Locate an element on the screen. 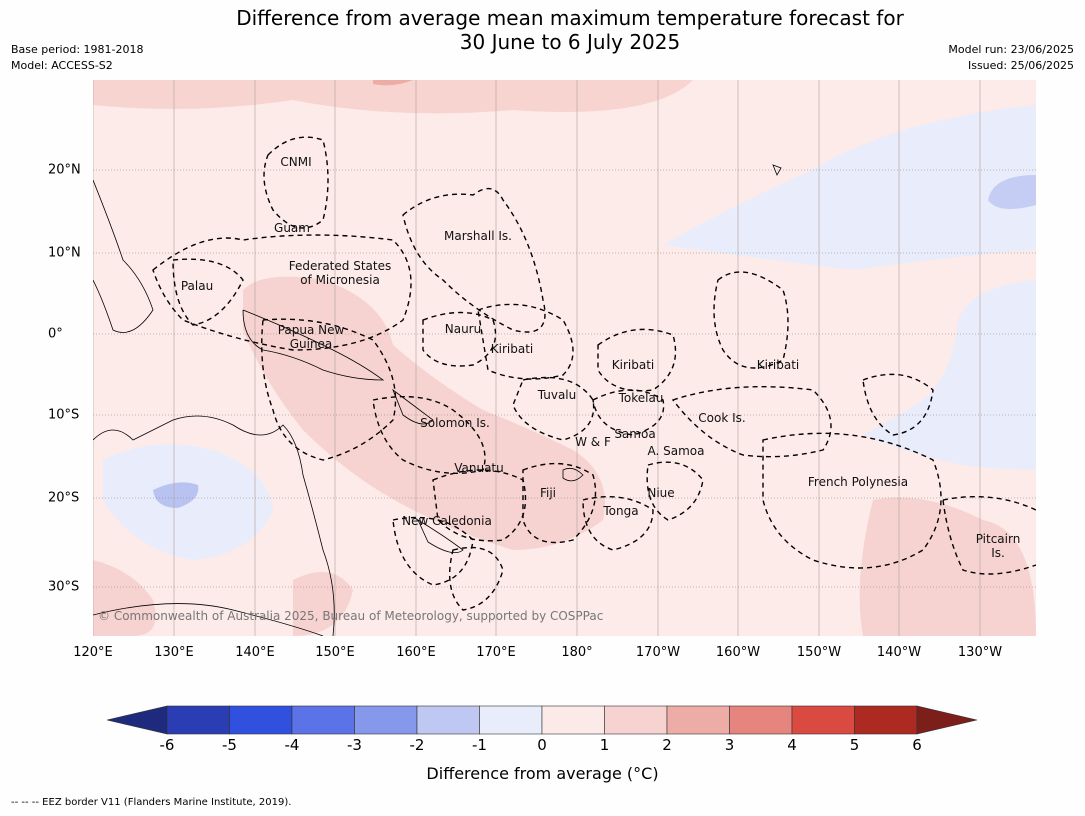 The width and height of the screenshot is (1085, 816). colorbar-tick-label: -6 is located at coordinates (167, 745).